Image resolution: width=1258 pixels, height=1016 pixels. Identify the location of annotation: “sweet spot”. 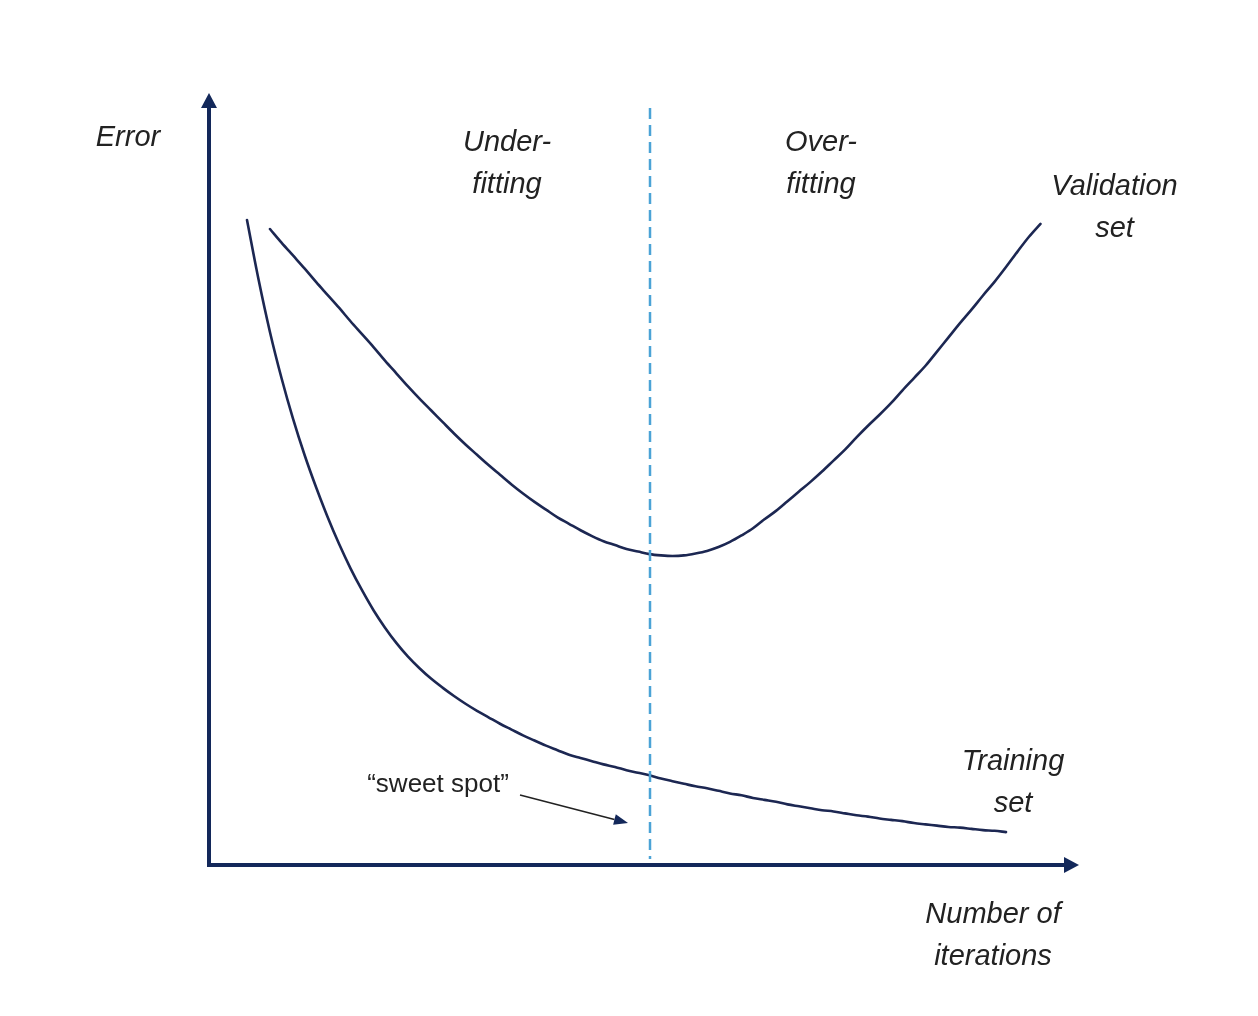
(438, 783).